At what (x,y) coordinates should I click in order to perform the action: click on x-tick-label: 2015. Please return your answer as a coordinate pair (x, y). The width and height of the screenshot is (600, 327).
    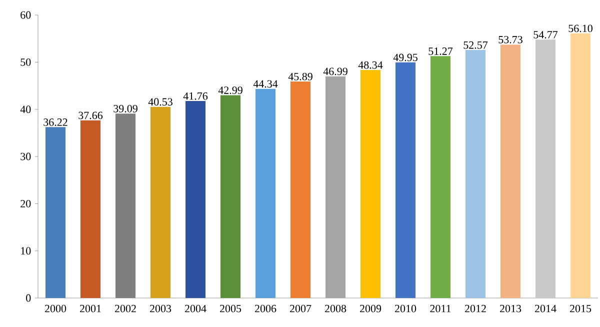
    Looking at the image, I should click on (581, 308).